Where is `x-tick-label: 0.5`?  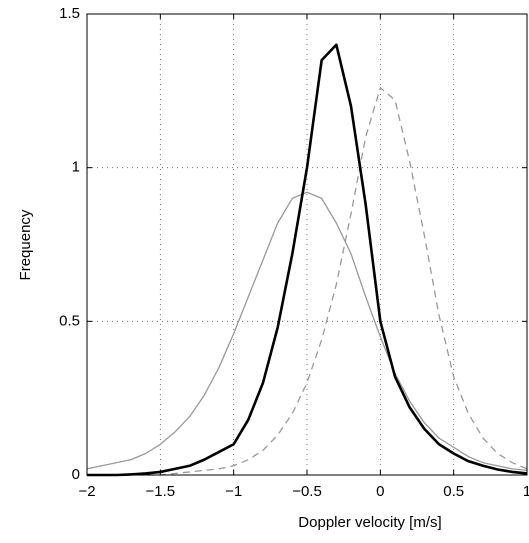 x-tick-label: 0.5 is located at coordinates (453, 491).